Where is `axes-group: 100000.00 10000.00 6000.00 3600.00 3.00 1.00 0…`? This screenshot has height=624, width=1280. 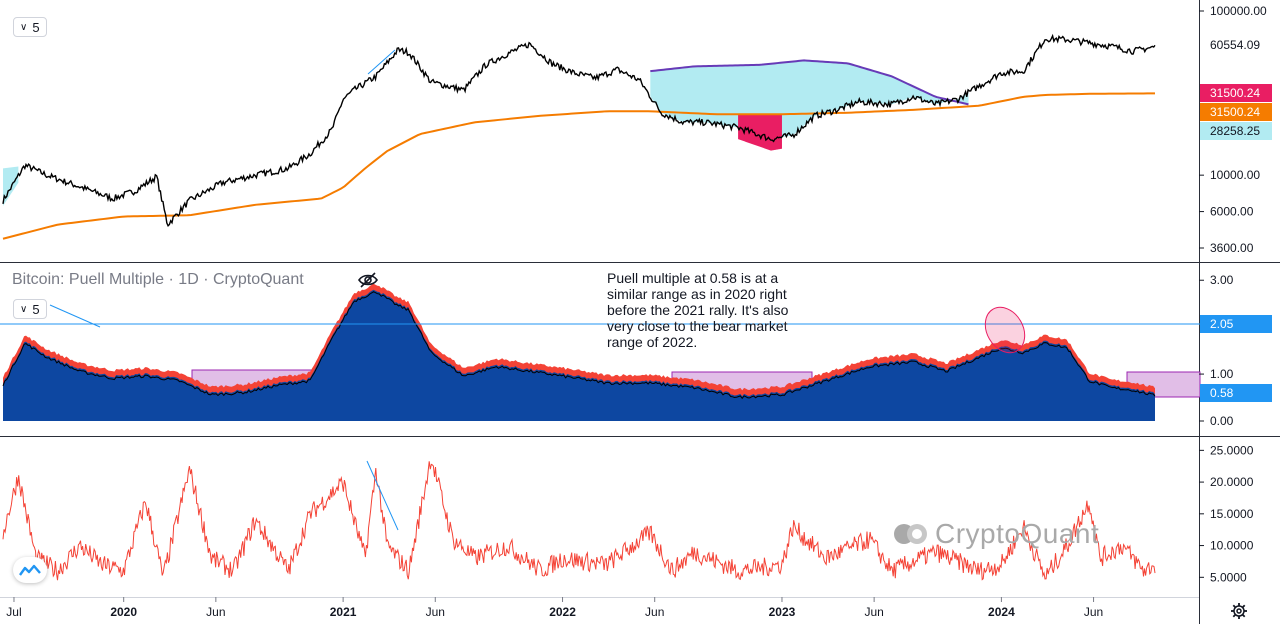
axes-group: 100000.00 10000.00 6000.00 3600.00 3.00 1.00 0… is located at coordinates (1235, 294).